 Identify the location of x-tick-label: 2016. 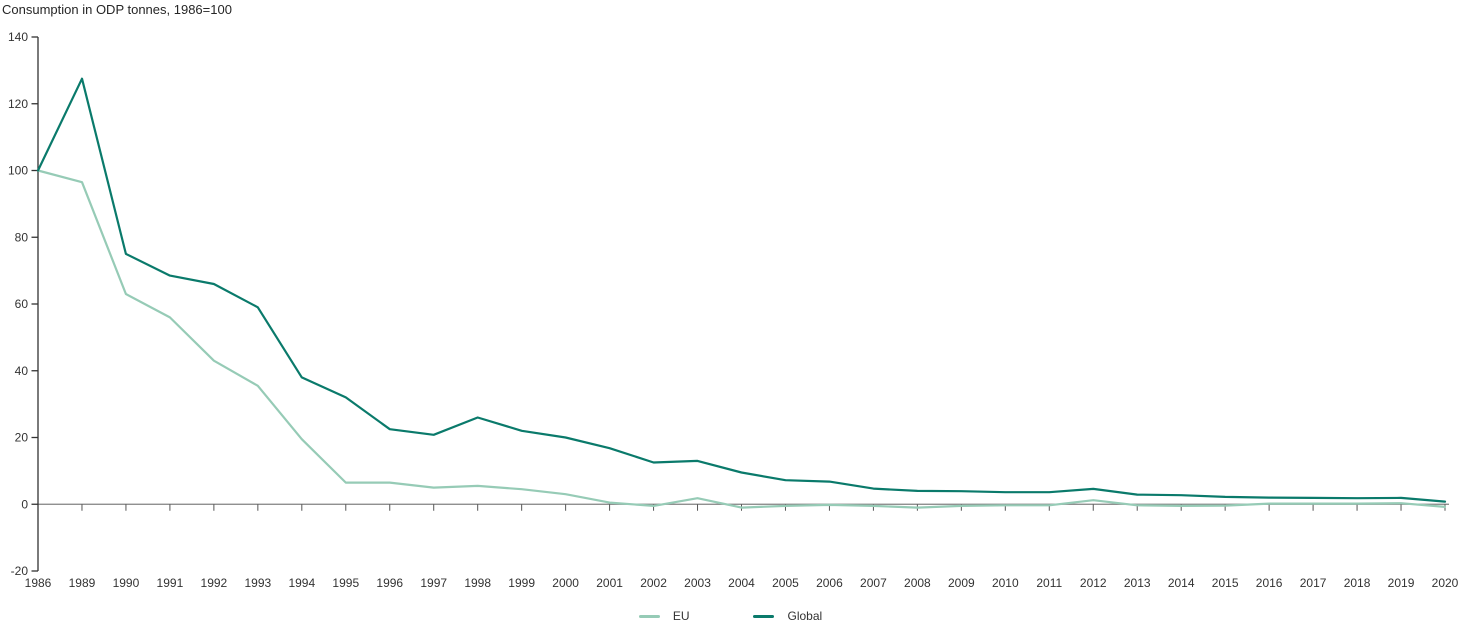
(1269, 583).